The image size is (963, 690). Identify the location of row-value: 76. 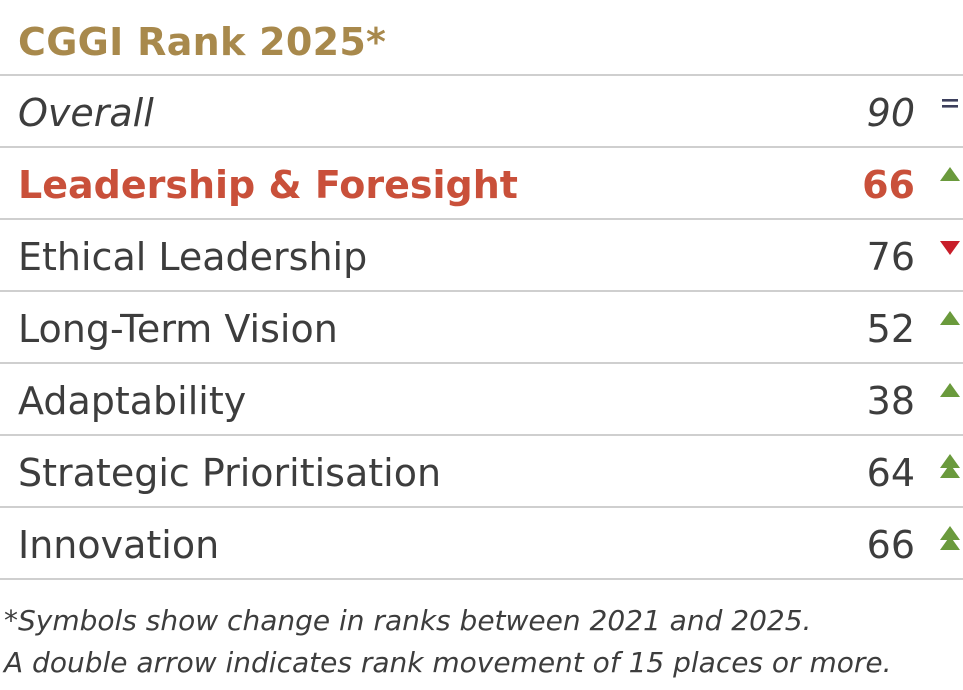
(890, 257).